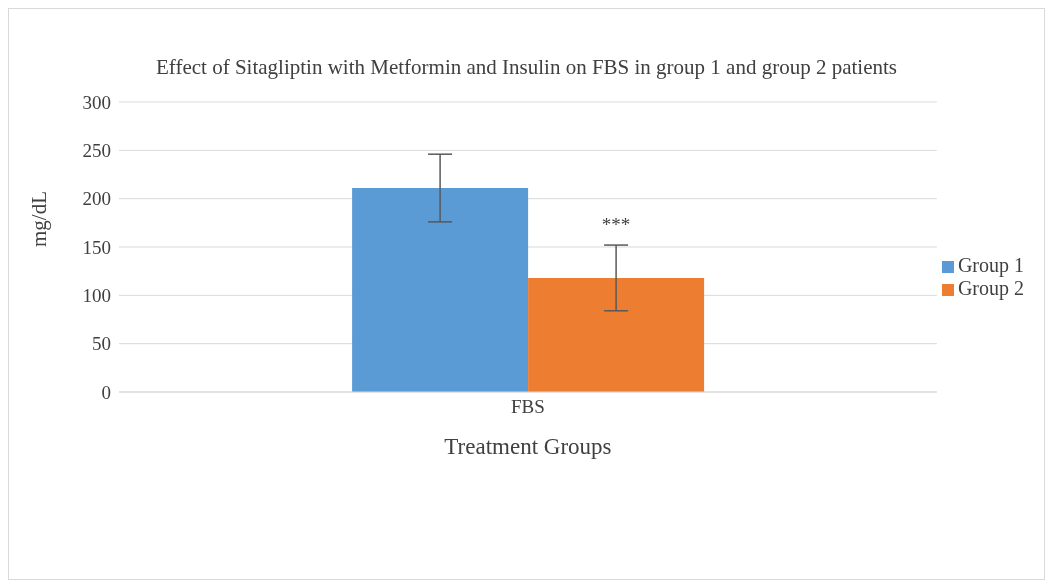 The height and width of the screenshot is (588, 1051). What do you see at coordinates (528, 446) in the screenshot?
I see `x-axis-title: Treatment Groups` at bounding box center [528, 446].